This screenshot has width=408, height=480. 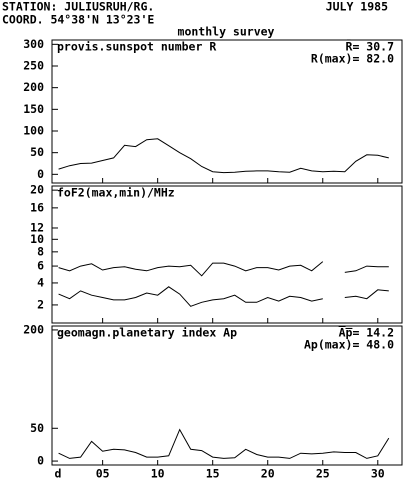 I want to click on y-tick-label: 250, so click(x=33, y=66).